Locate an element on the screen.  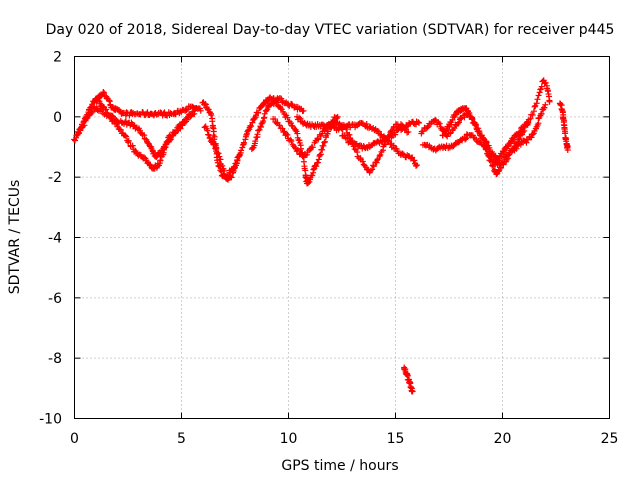
y-tick-label: -6 is located at coordinates (55, 299).